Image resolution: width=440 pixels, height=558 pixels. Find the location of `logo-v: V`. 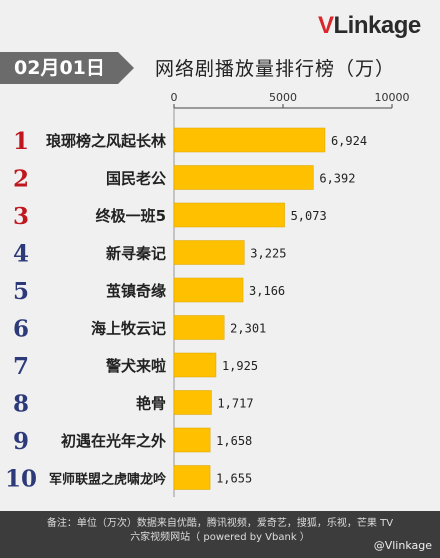

logo-v: V is located at coordinates (326, 25).